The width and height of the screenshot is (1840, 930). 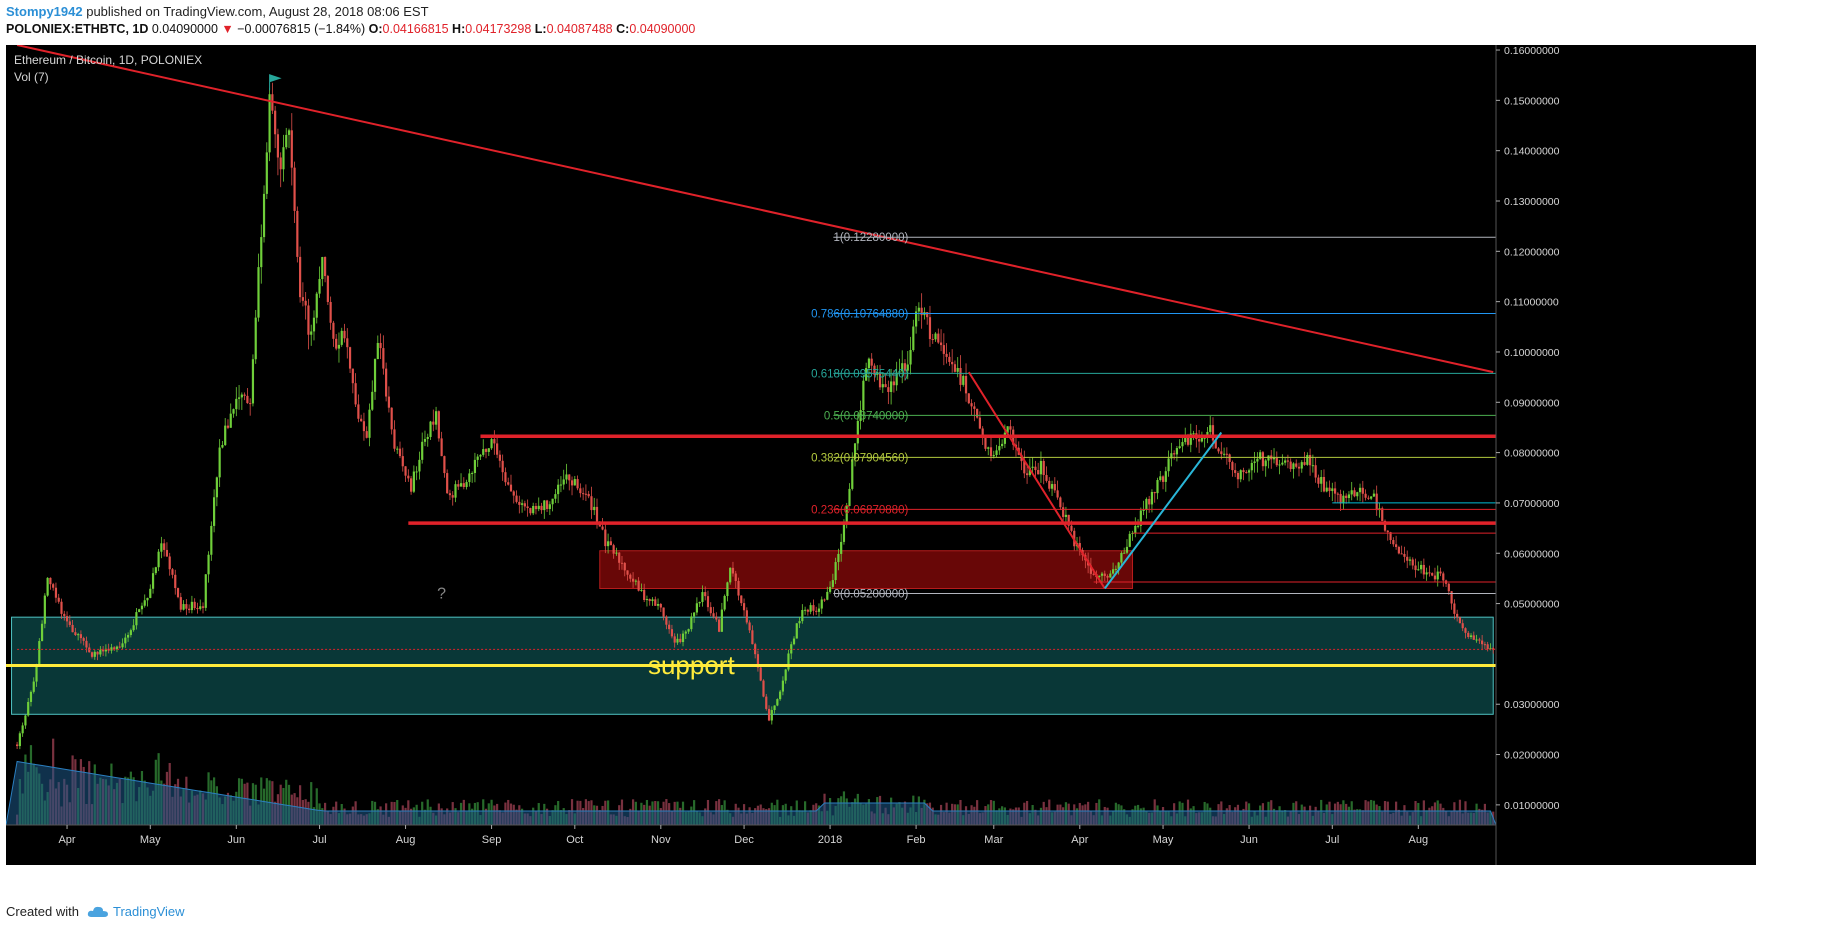 I want to click on chart-title: Ethereum / Bitcoin, 1D, POLONIEX, so click(x=108, y=60).